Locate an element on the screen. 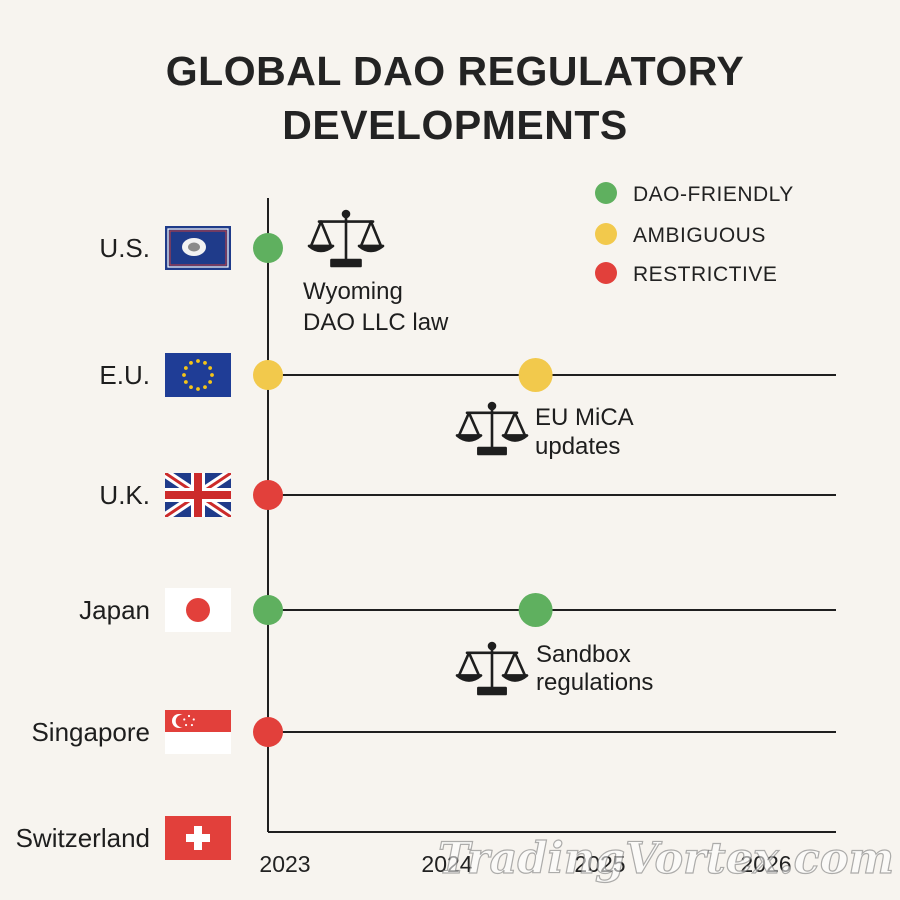 This screenshot has width=900, height=900. us-wyoming-flag-icon is located at coordinates (198, 248).